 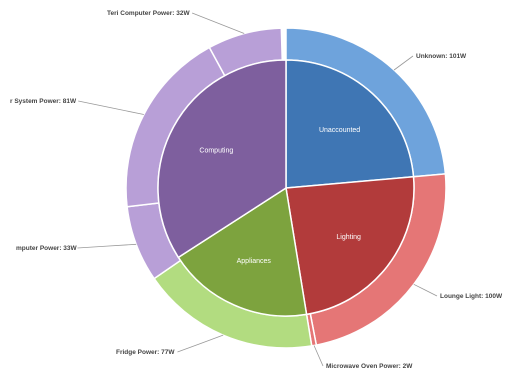 What do you see at coordinates (369, 366) in the screenshot?
I see `outer-label-microwave-oven-power-2w: Microwave Oven Power: 2W` at bounding box center [369, 366].